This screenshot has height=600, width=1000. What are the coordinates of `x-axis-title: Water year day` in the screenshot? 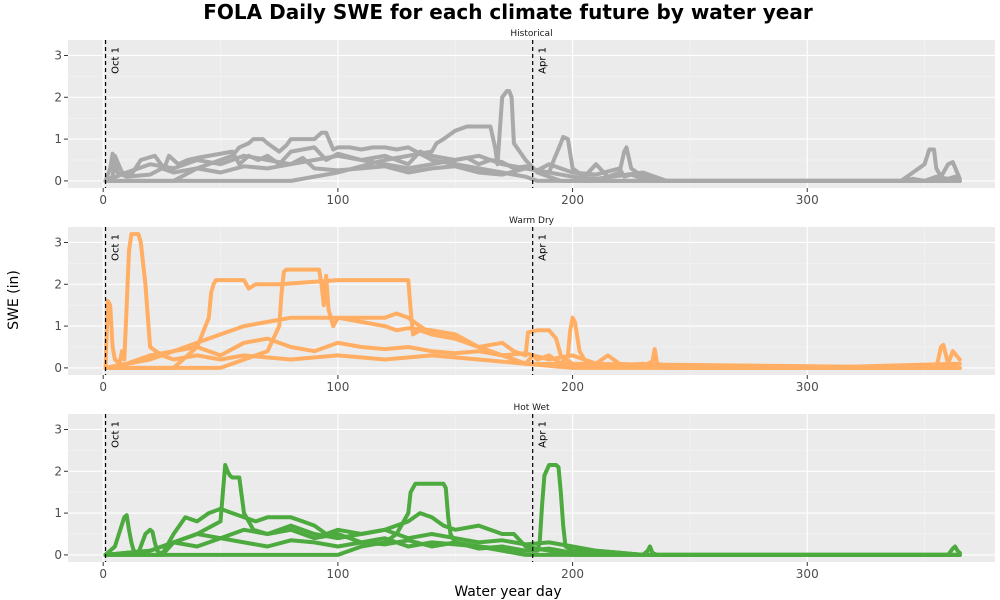 It's located at (507, 592).